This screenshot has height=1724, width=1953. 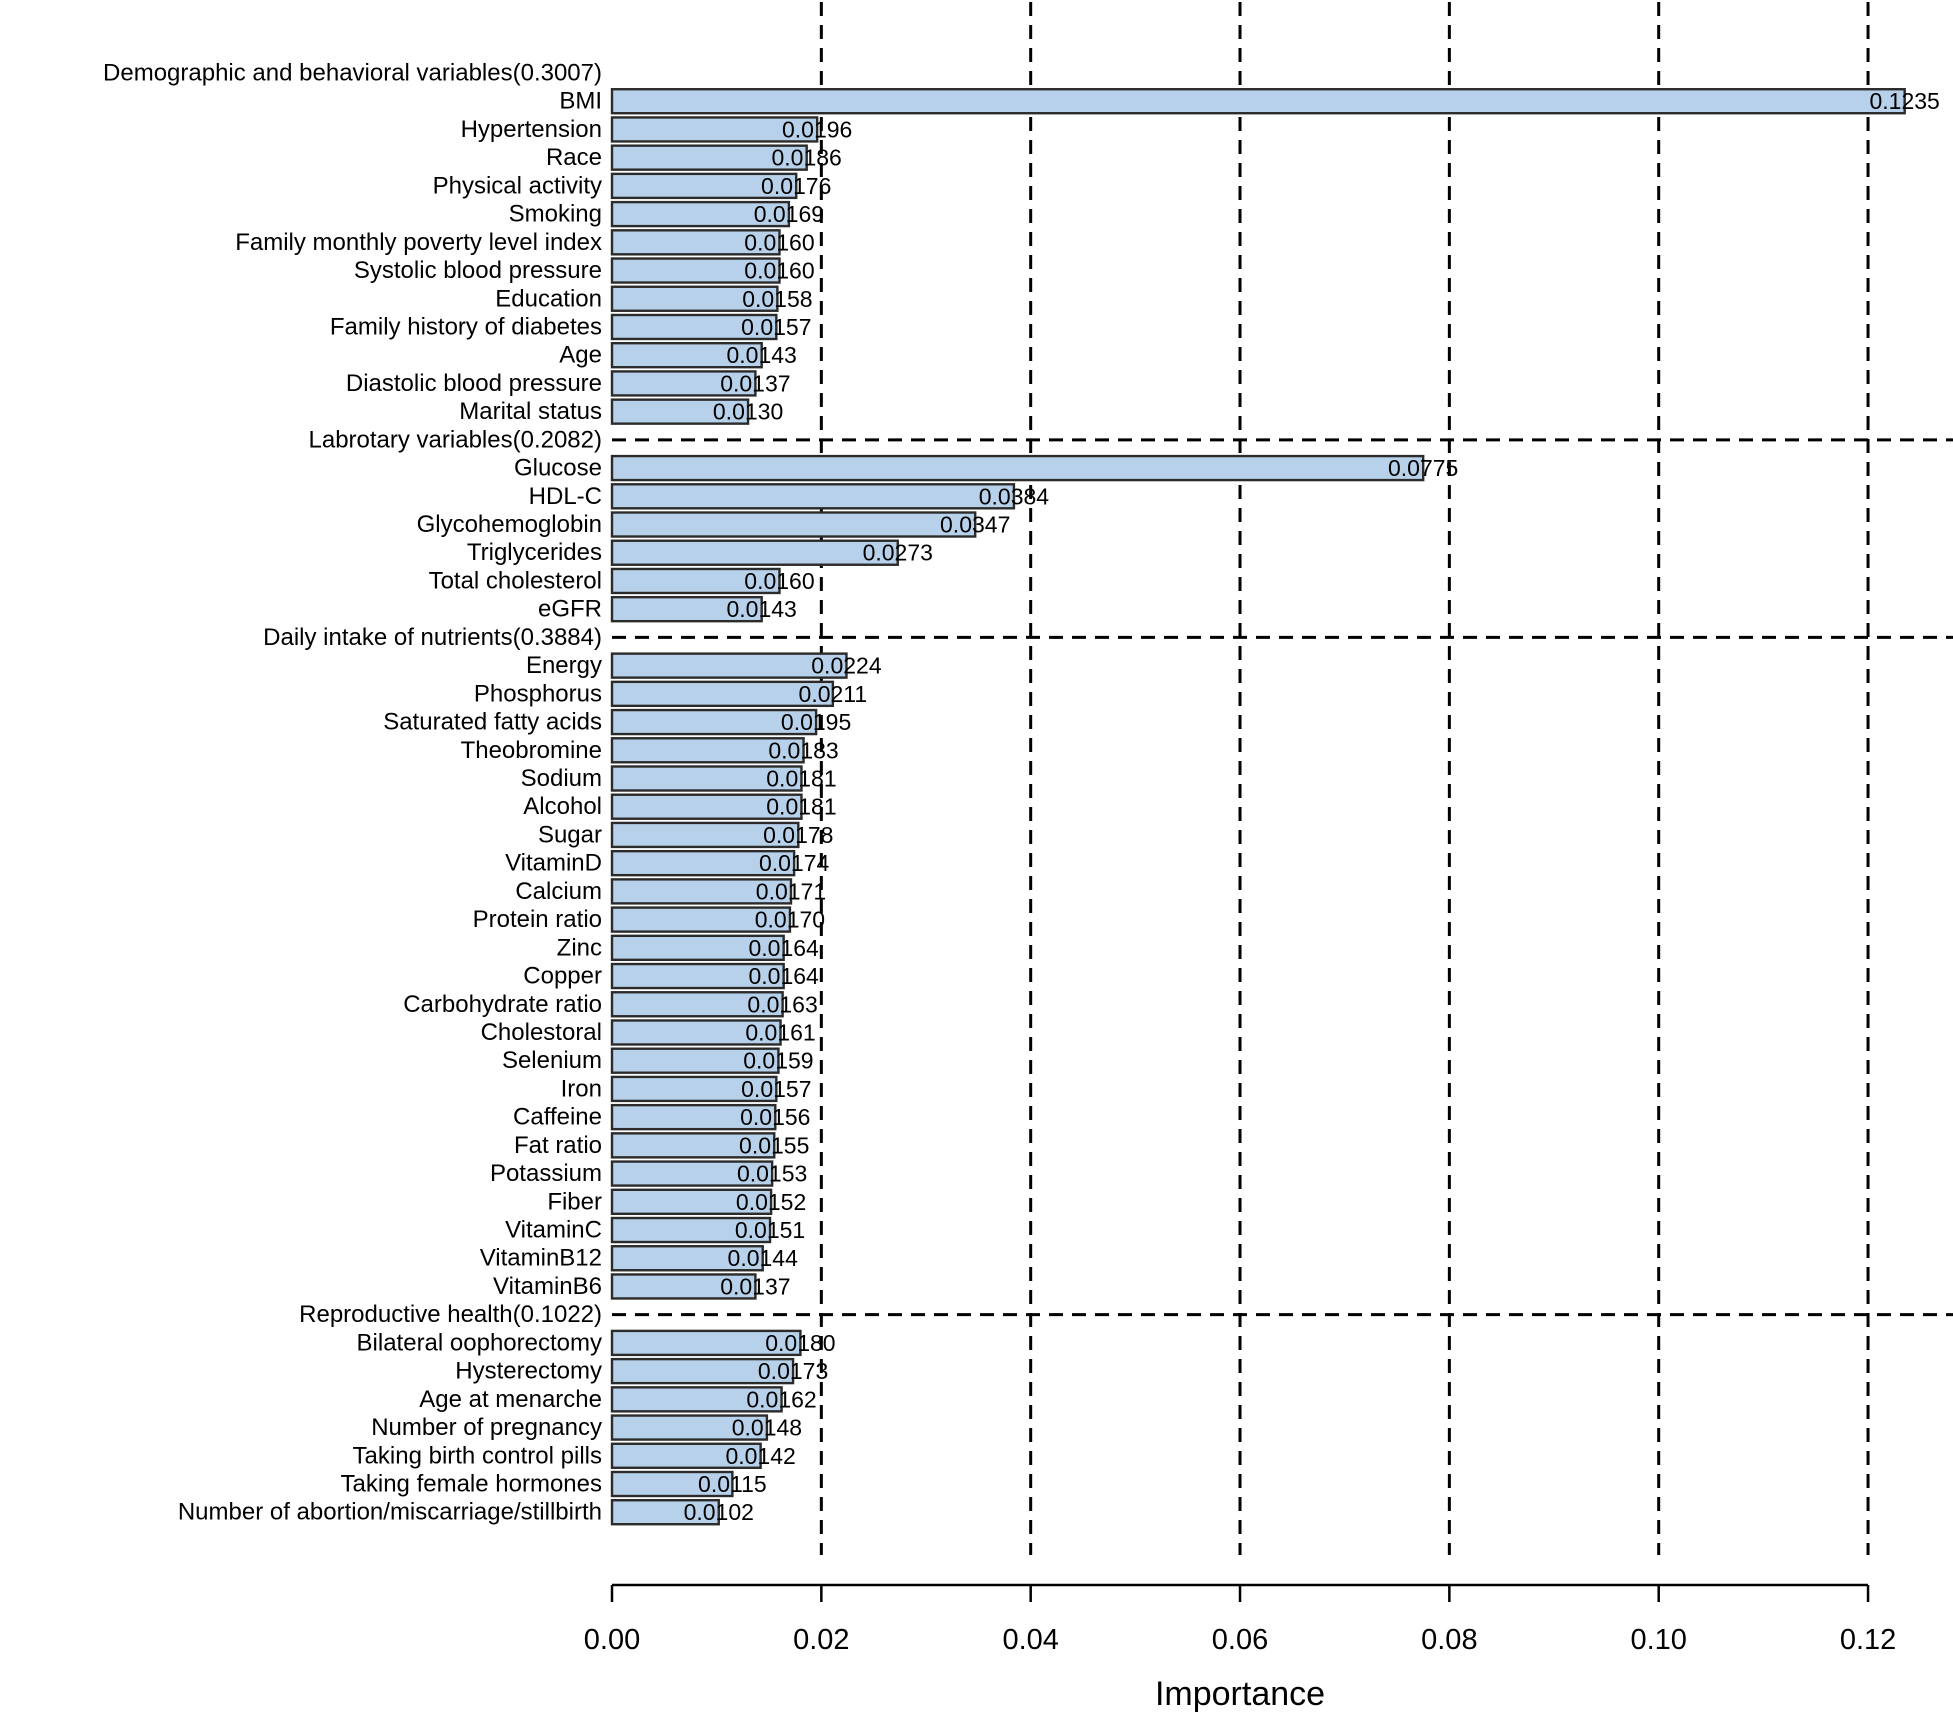 I want to click on bar-value: 0.0384, so click(x=1014, y=496).